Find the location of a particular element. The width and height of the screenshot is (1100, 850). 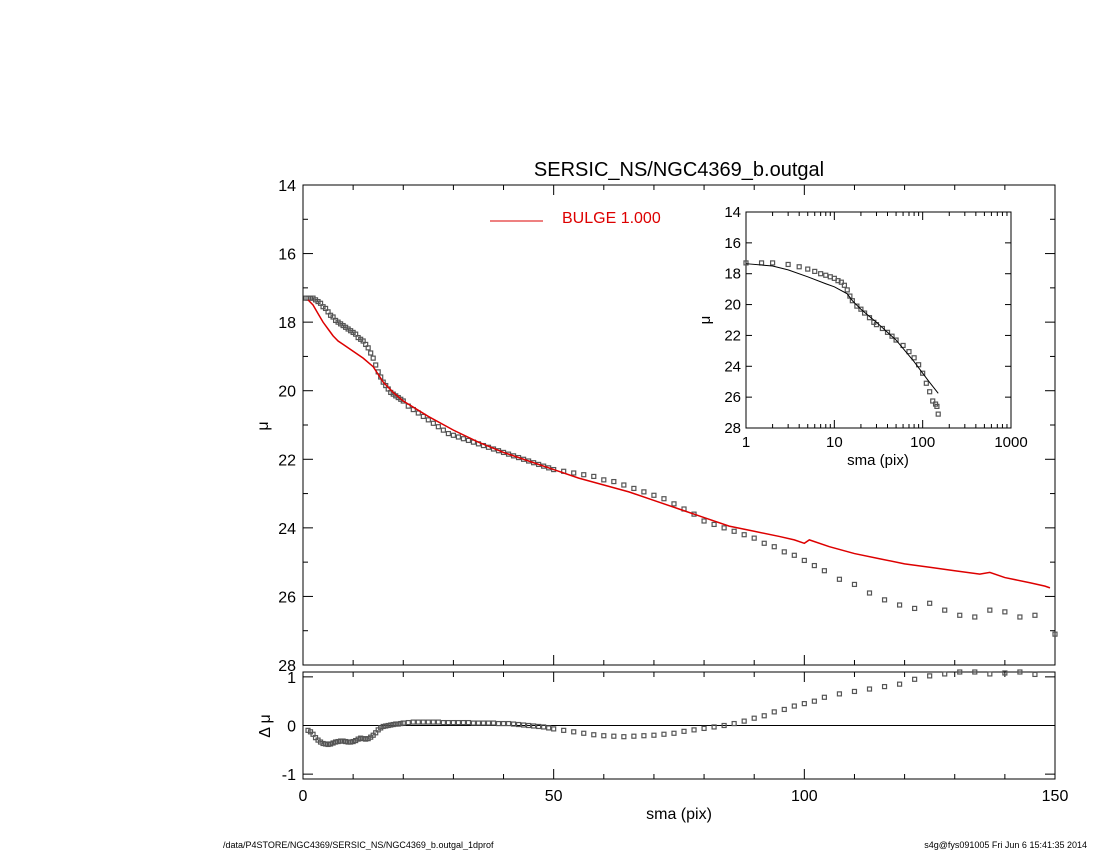

residual-ytick-label: 0 is located at coordinates (291, 727).